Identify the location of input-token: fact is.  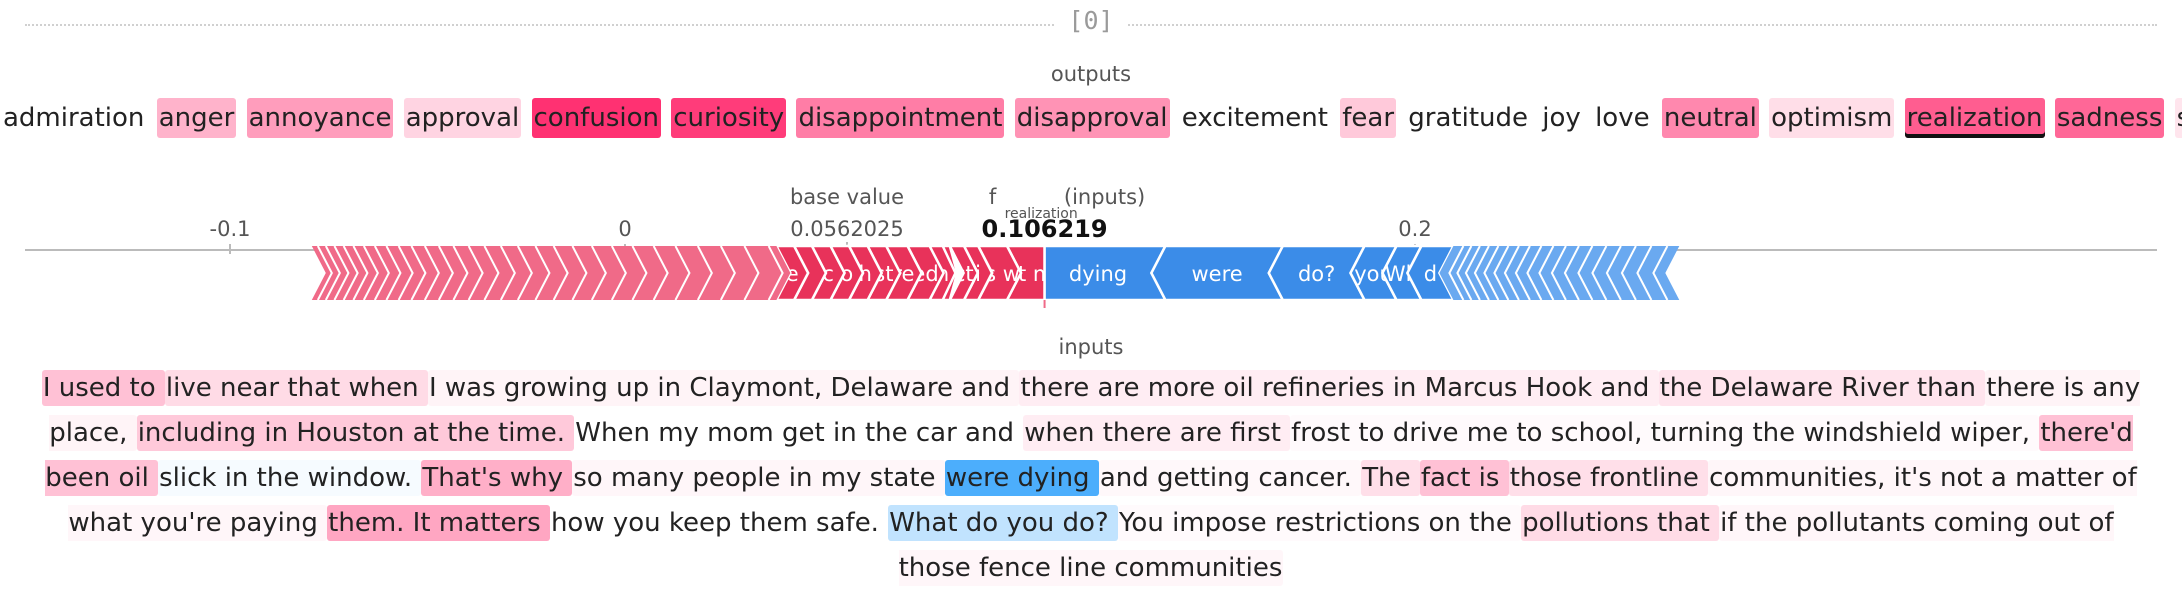
(1464, 478).